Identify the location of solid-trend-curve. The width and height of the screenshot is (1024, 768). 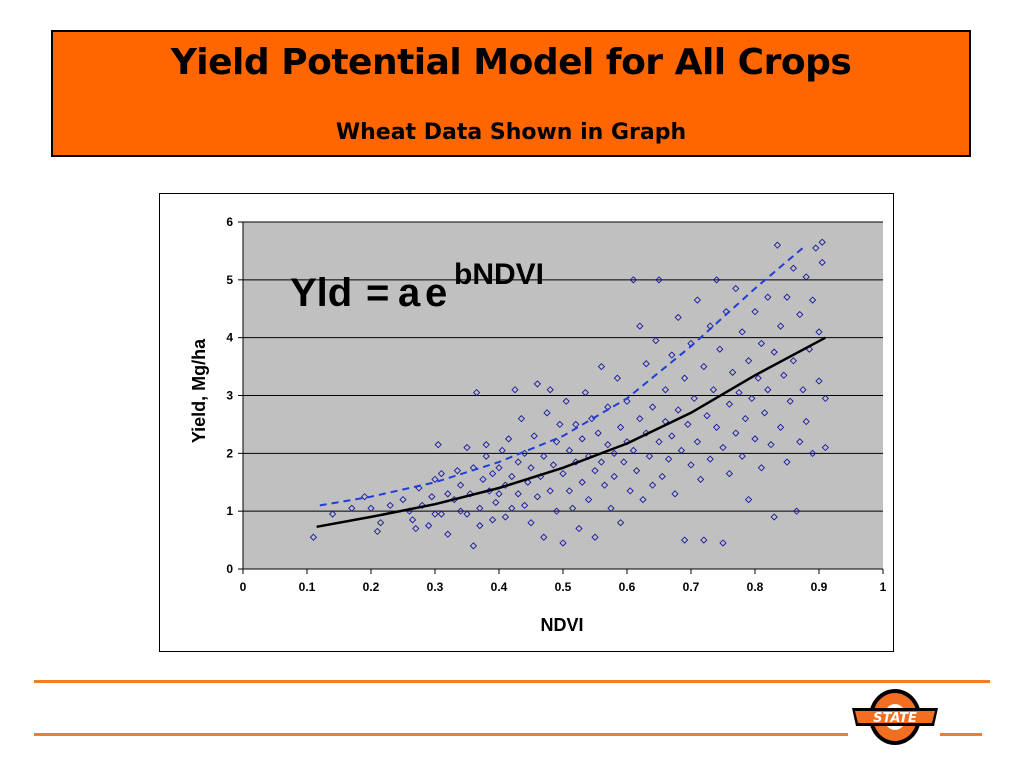
(571, 432).